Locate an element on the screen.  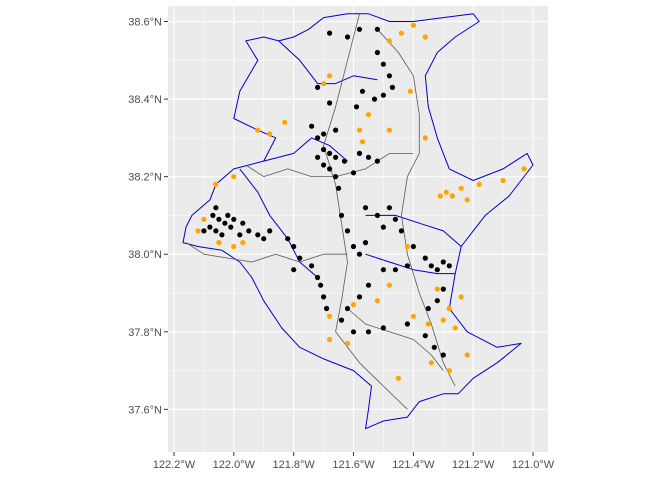
y-tick-label: 38.6°N is located at coordinates (145, 23).